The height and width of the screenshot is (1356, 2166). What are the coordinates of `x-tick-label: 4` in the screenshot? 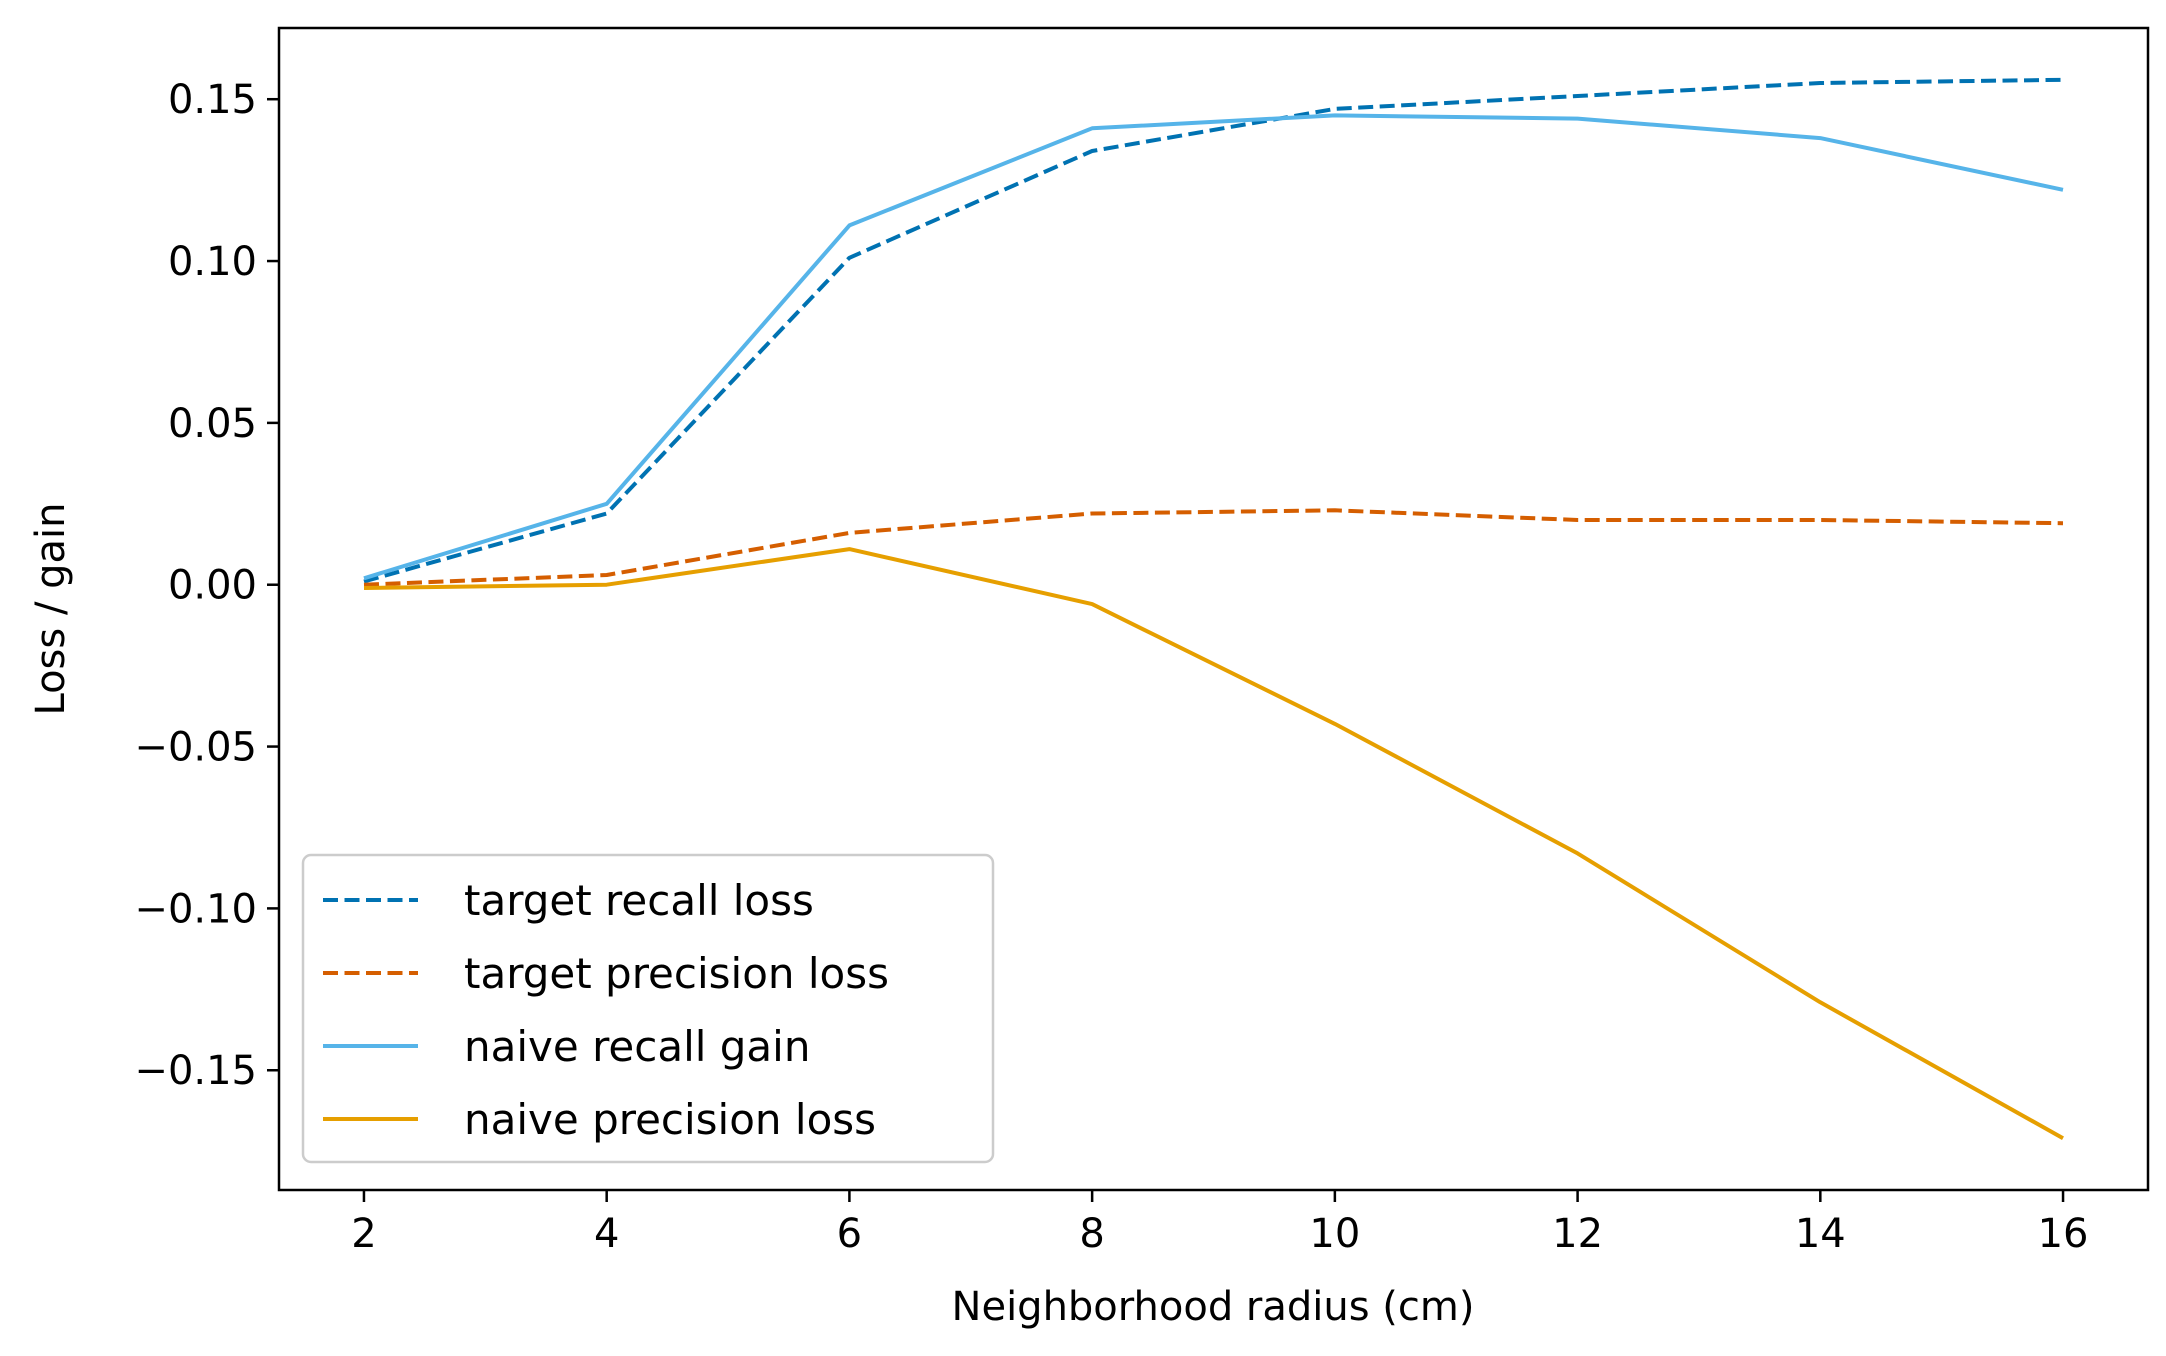 It's located at (606, 1234).